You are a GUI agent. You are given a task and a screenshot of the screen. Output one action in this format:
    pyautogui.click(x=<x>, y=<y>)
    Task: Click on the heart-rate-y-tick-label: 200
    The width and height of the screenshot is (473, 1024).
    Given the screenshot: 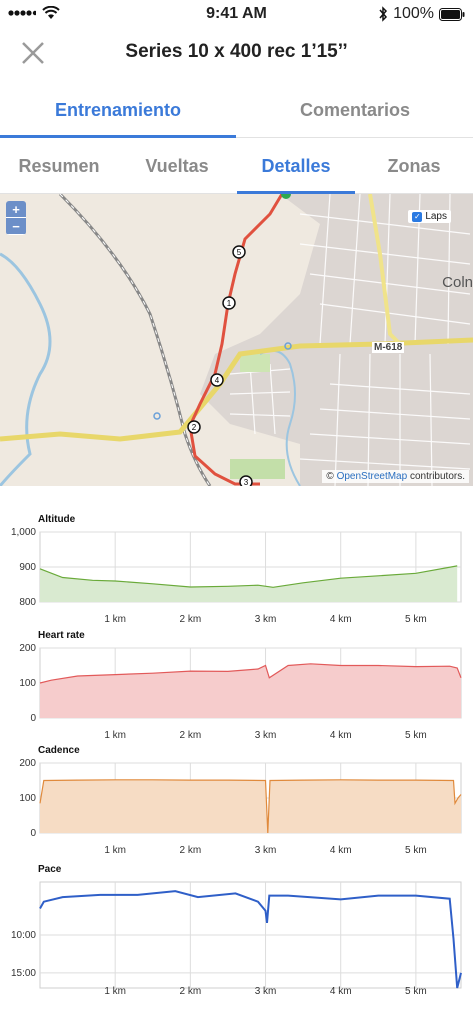 What is the action you would take?
    pyautogui.click(x=27, y=649)
    